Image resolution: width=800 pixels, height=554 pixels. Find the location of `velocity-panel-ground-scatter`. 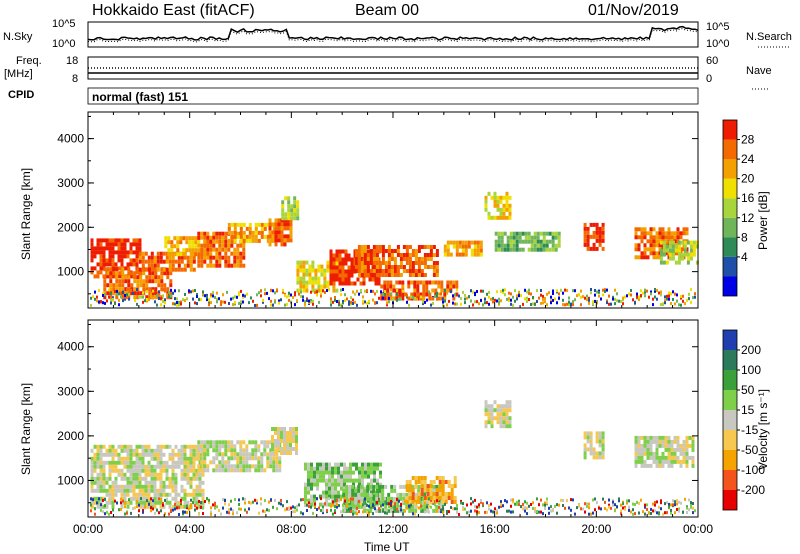

velocity-panel-ground-scatter is located at coordinates (393, 506).